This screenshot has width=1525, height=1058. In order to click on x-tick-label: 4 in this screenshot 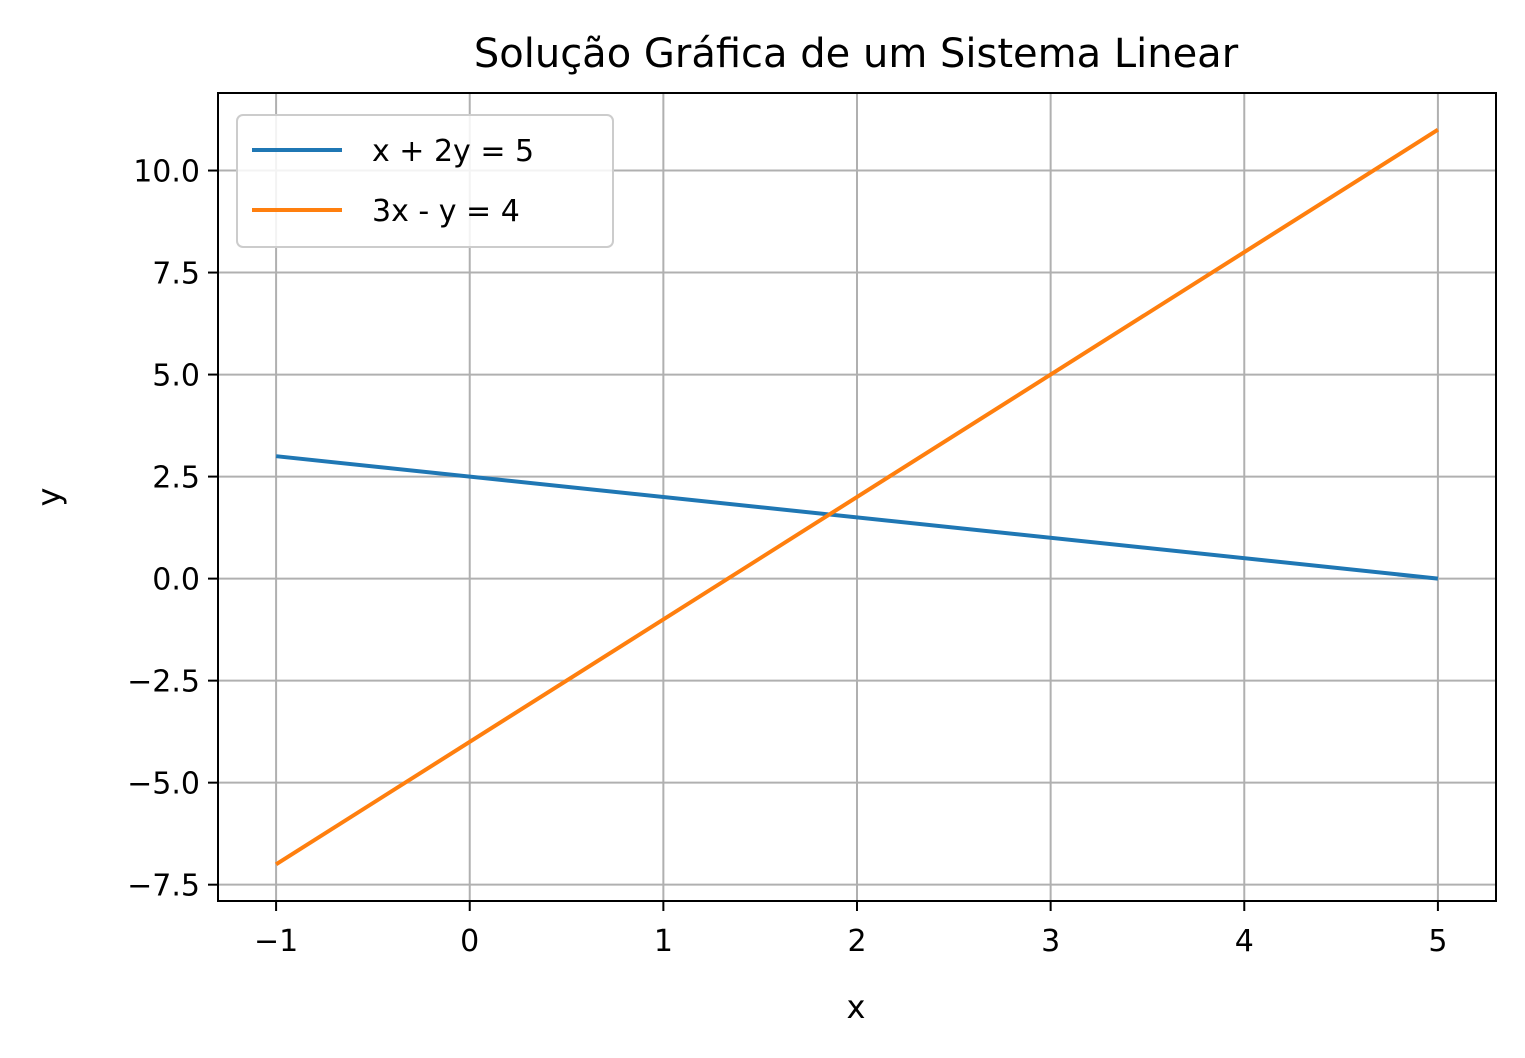, I will do `click(1244, 941)`.